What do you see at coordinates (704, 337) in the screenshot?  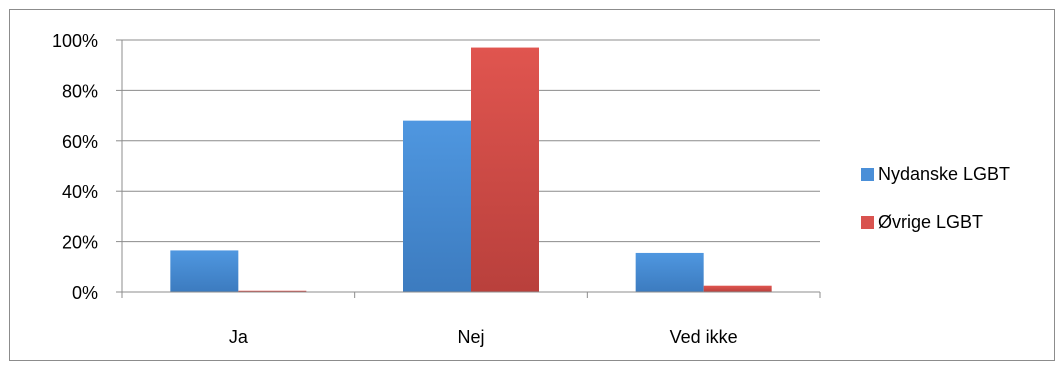 I see `x-tick-label: Ved ikke` at bounding box center [704, 337].